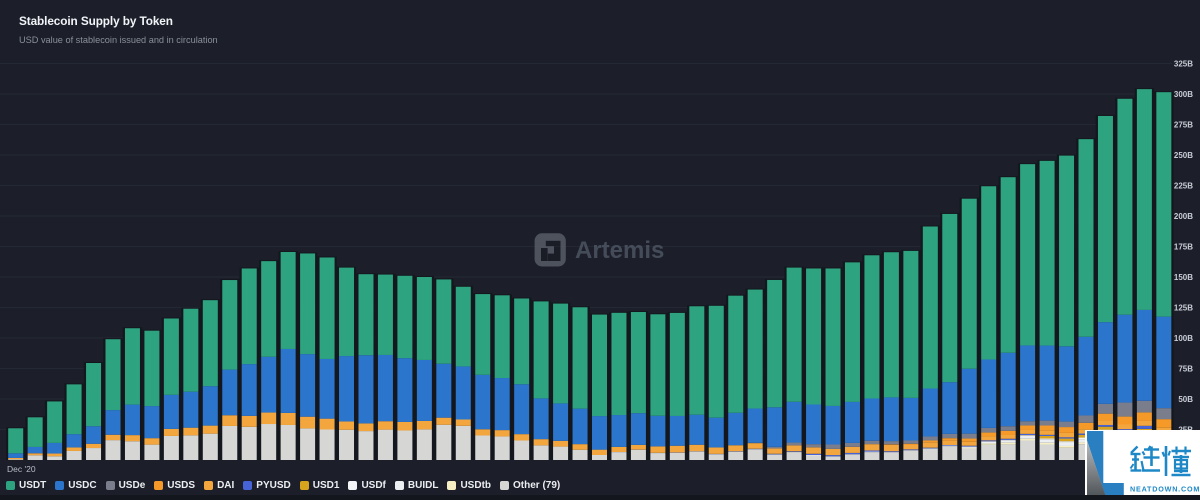 The width and height of the screenshot is (1200, 500). What do you see at coordinates (619, 250) in the screenshot?
I see `svg-text: Artemis` at bounding box center [619, 250].